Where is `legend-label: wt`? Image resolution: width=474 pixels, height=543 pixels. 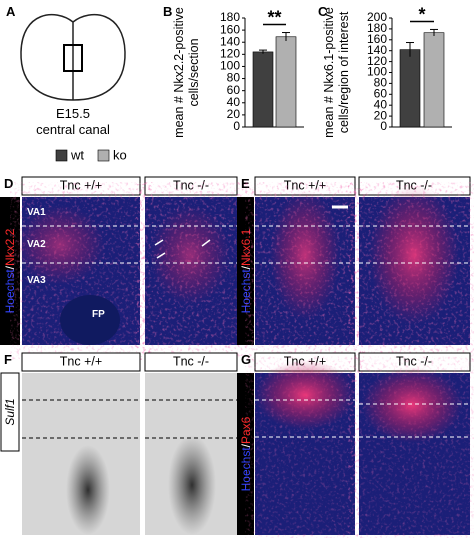
legend-label: wt is located at coordinates (77, 154).